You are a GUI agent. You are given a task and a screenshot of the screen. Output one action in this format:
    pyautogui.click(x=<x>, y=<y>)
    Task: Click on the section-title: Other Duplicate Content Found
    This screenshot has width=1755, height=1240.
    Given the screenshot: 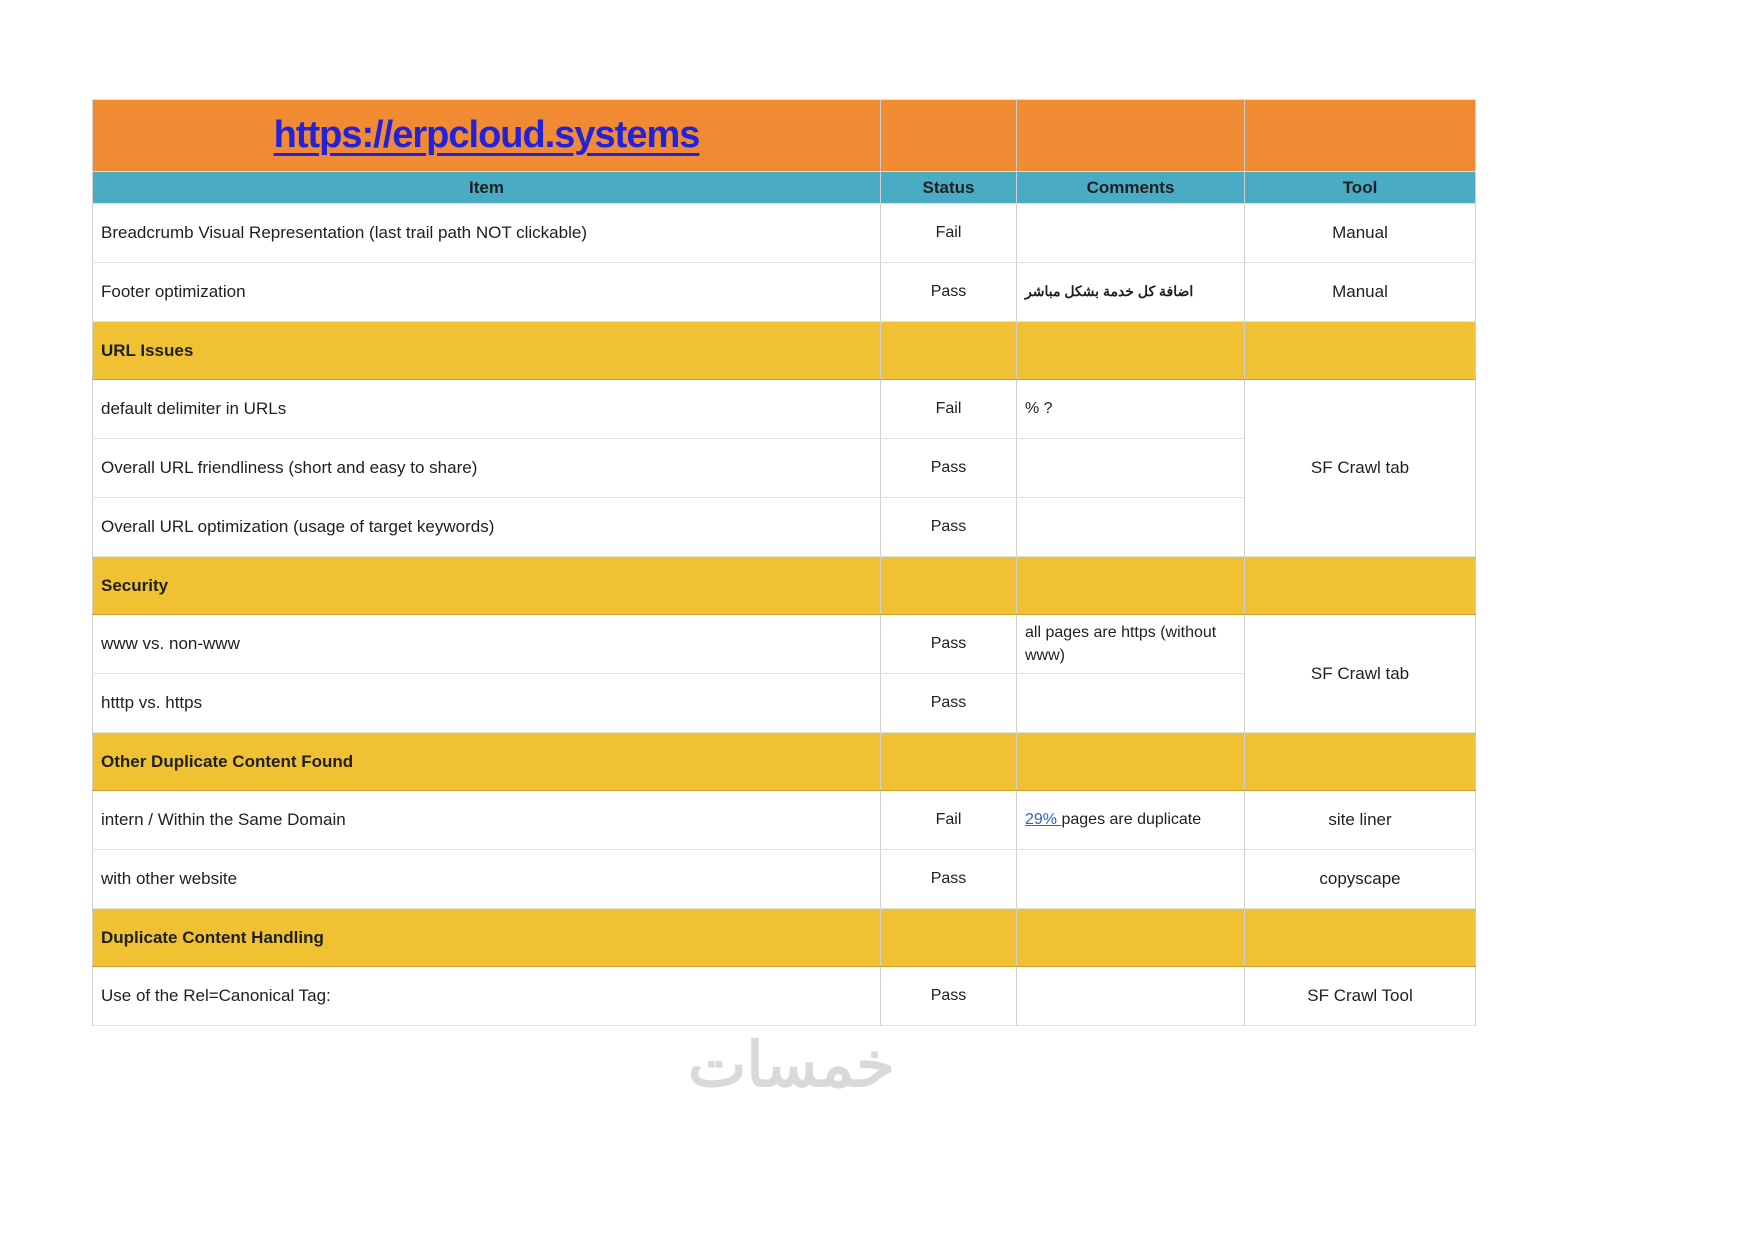 What is the action you would take?
    pyautogui.click(x=486, y=761)
    